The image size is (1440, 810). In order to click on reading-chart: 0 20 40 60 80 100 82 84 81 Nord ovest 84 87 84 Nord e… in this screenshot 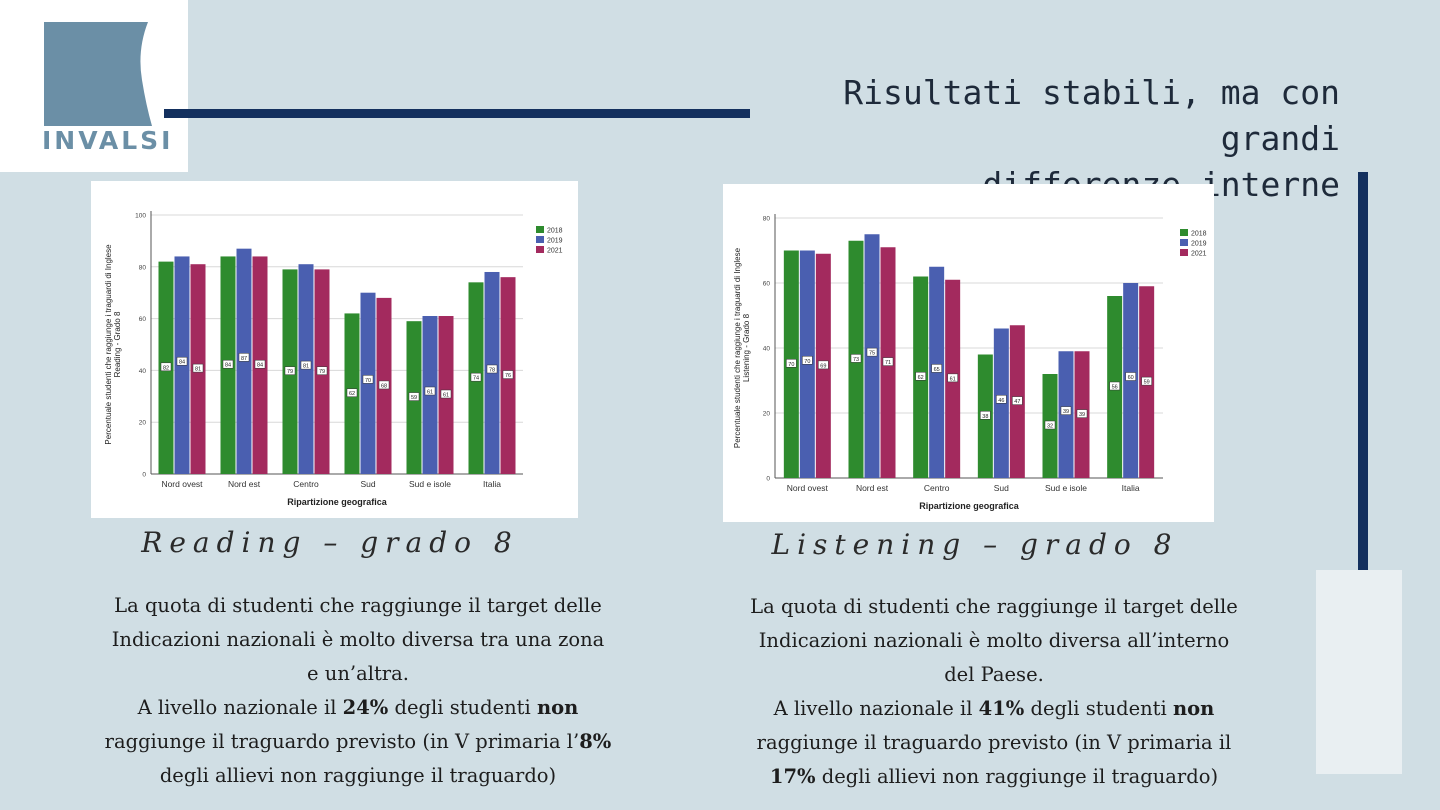, I will do `click(334, 349)`.